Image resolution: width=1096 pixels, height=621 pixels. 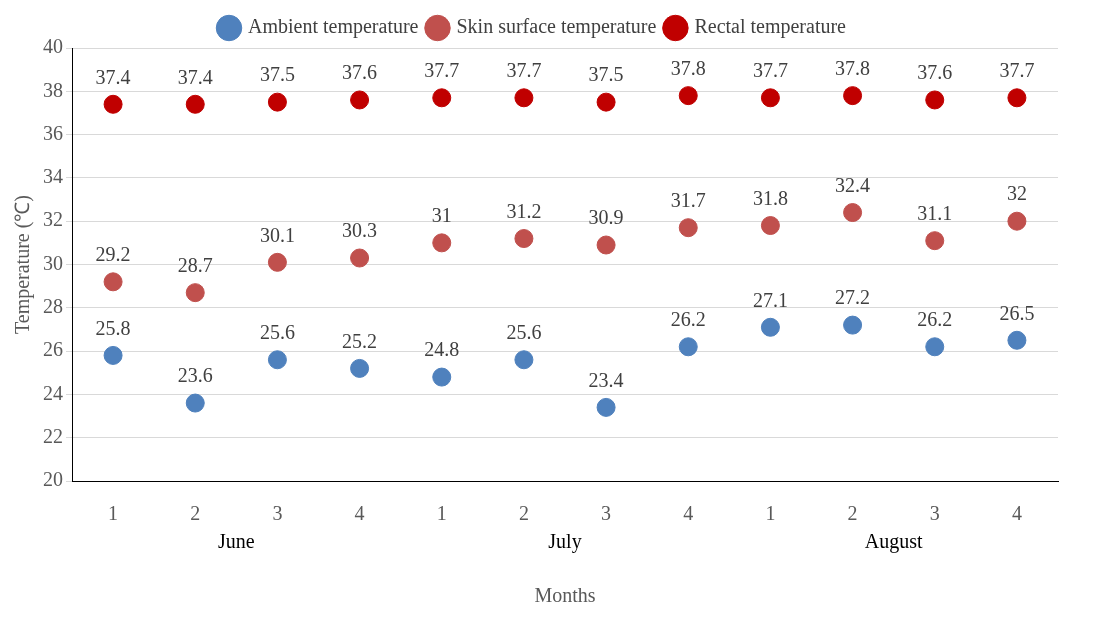 What do you see at coordinates (53, 306) in the screenshot?
I see `y-tick-label: 28` at bounding box center [53, 306].